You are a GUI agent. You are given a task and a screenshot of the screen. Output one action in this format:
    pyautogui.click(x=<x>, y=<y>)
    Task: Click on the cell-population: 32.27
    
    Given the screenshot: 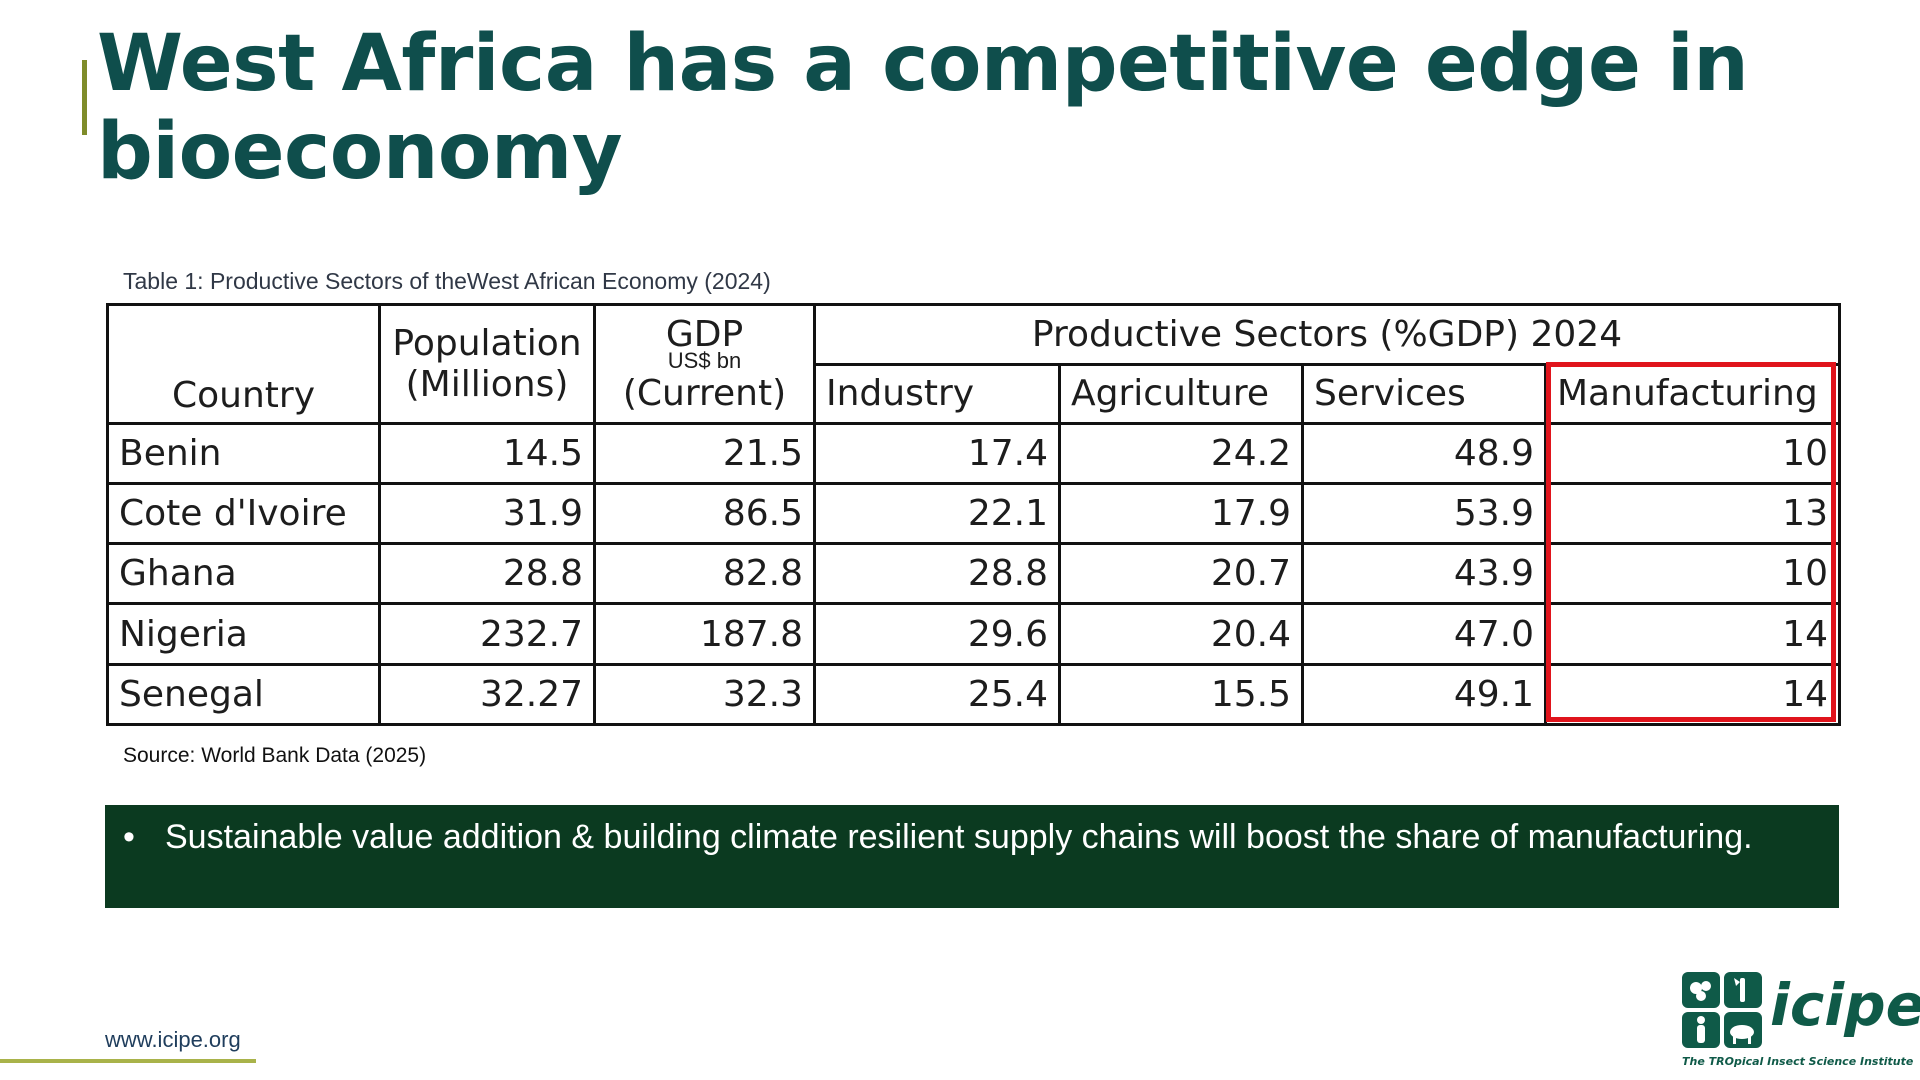 What is the action you would take?
    pyautogui.click(x=487, y=694)
    